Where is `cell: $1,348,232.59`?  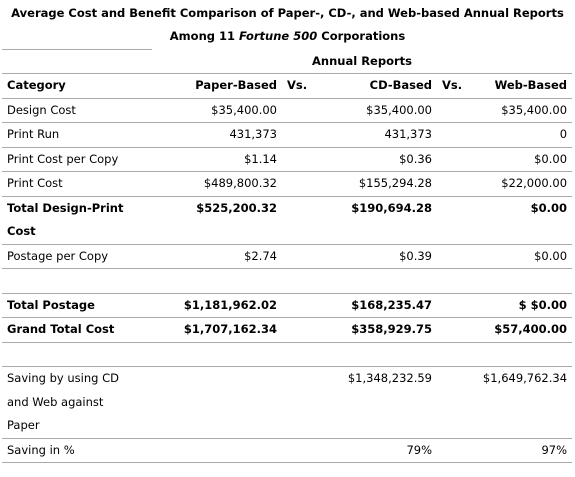 cell: $1,348,232.59 is located at coordinates (384, 402).